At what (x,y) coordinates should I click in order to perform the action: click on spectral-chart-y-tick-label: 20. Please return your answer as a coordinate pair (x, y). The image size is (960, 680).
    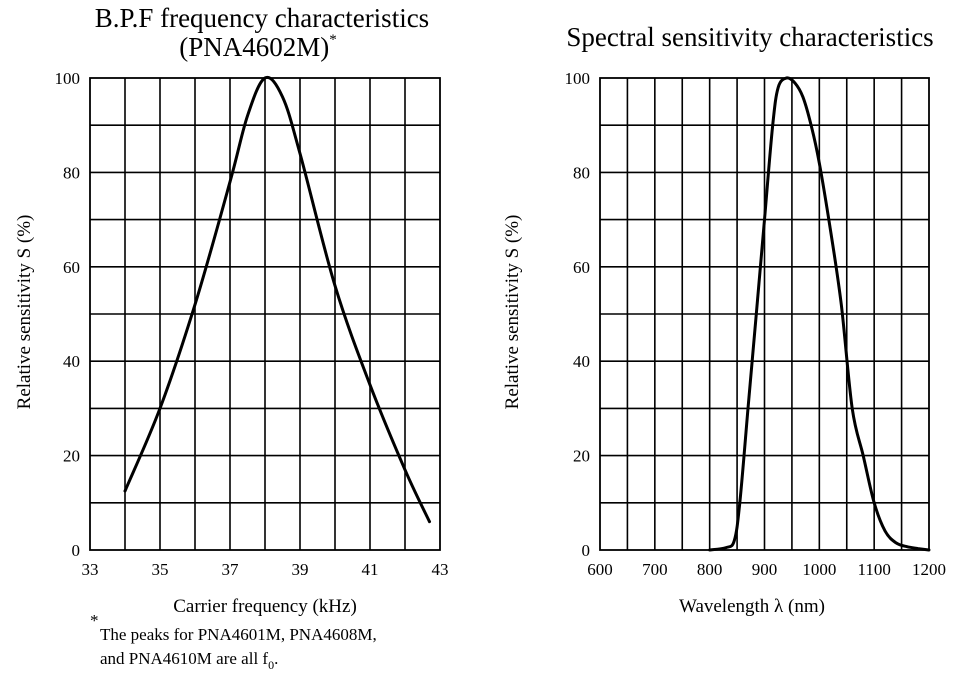
    Looking at the image, I should click on (581, 456).